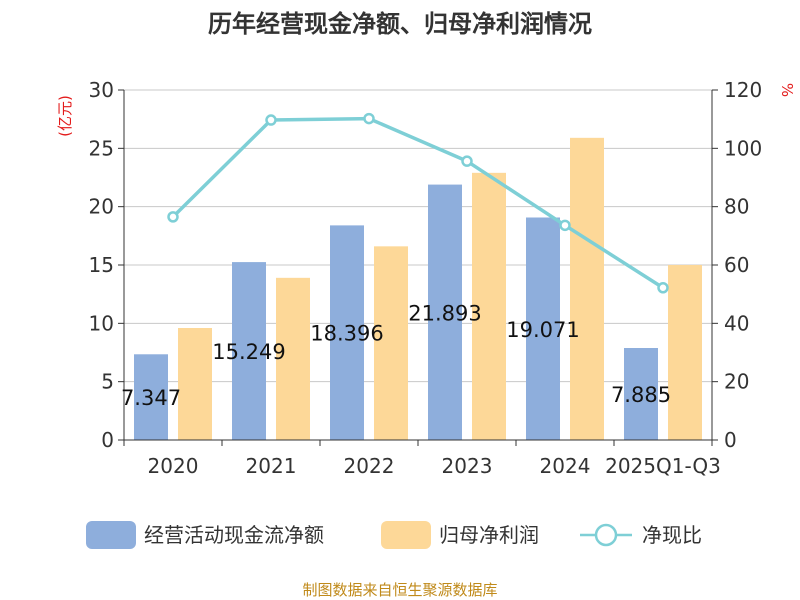 Image resolution: width=800 pixels, height=600 pixels. What do you see at coordinates (107, 440) in the screenshot?
I see `left-tick-label: 0` at bounding box center [107, 440].